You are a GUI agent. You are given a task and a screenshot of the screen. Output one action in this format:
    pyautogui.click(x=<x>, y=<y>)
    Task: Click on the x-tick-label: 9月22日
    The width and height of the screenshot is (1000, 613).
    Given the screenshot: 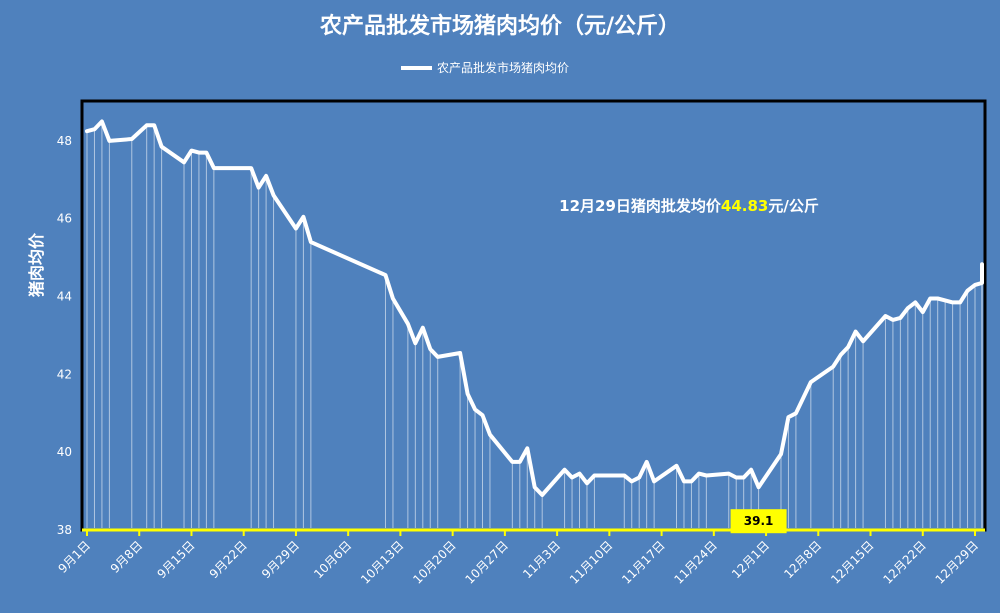 What is the action you would take?
    pyautogui.click(x=228, y=559)
    